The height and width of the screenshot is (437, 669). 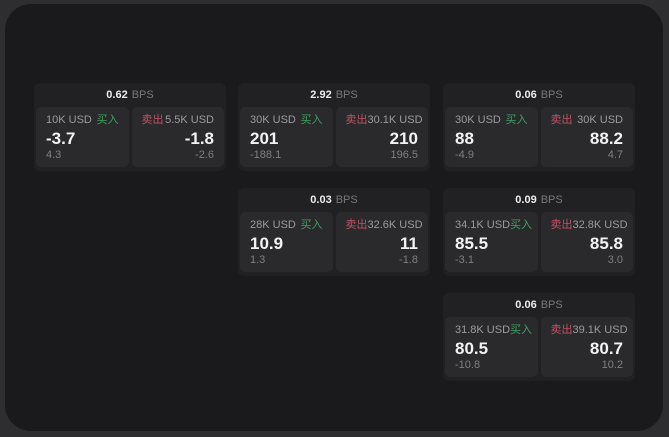 I want to click on quote-card: 0.62 BPS 10K USD 买入 -3.7 4.3 卖出 5.5K USD, so click(x=130, y=127).